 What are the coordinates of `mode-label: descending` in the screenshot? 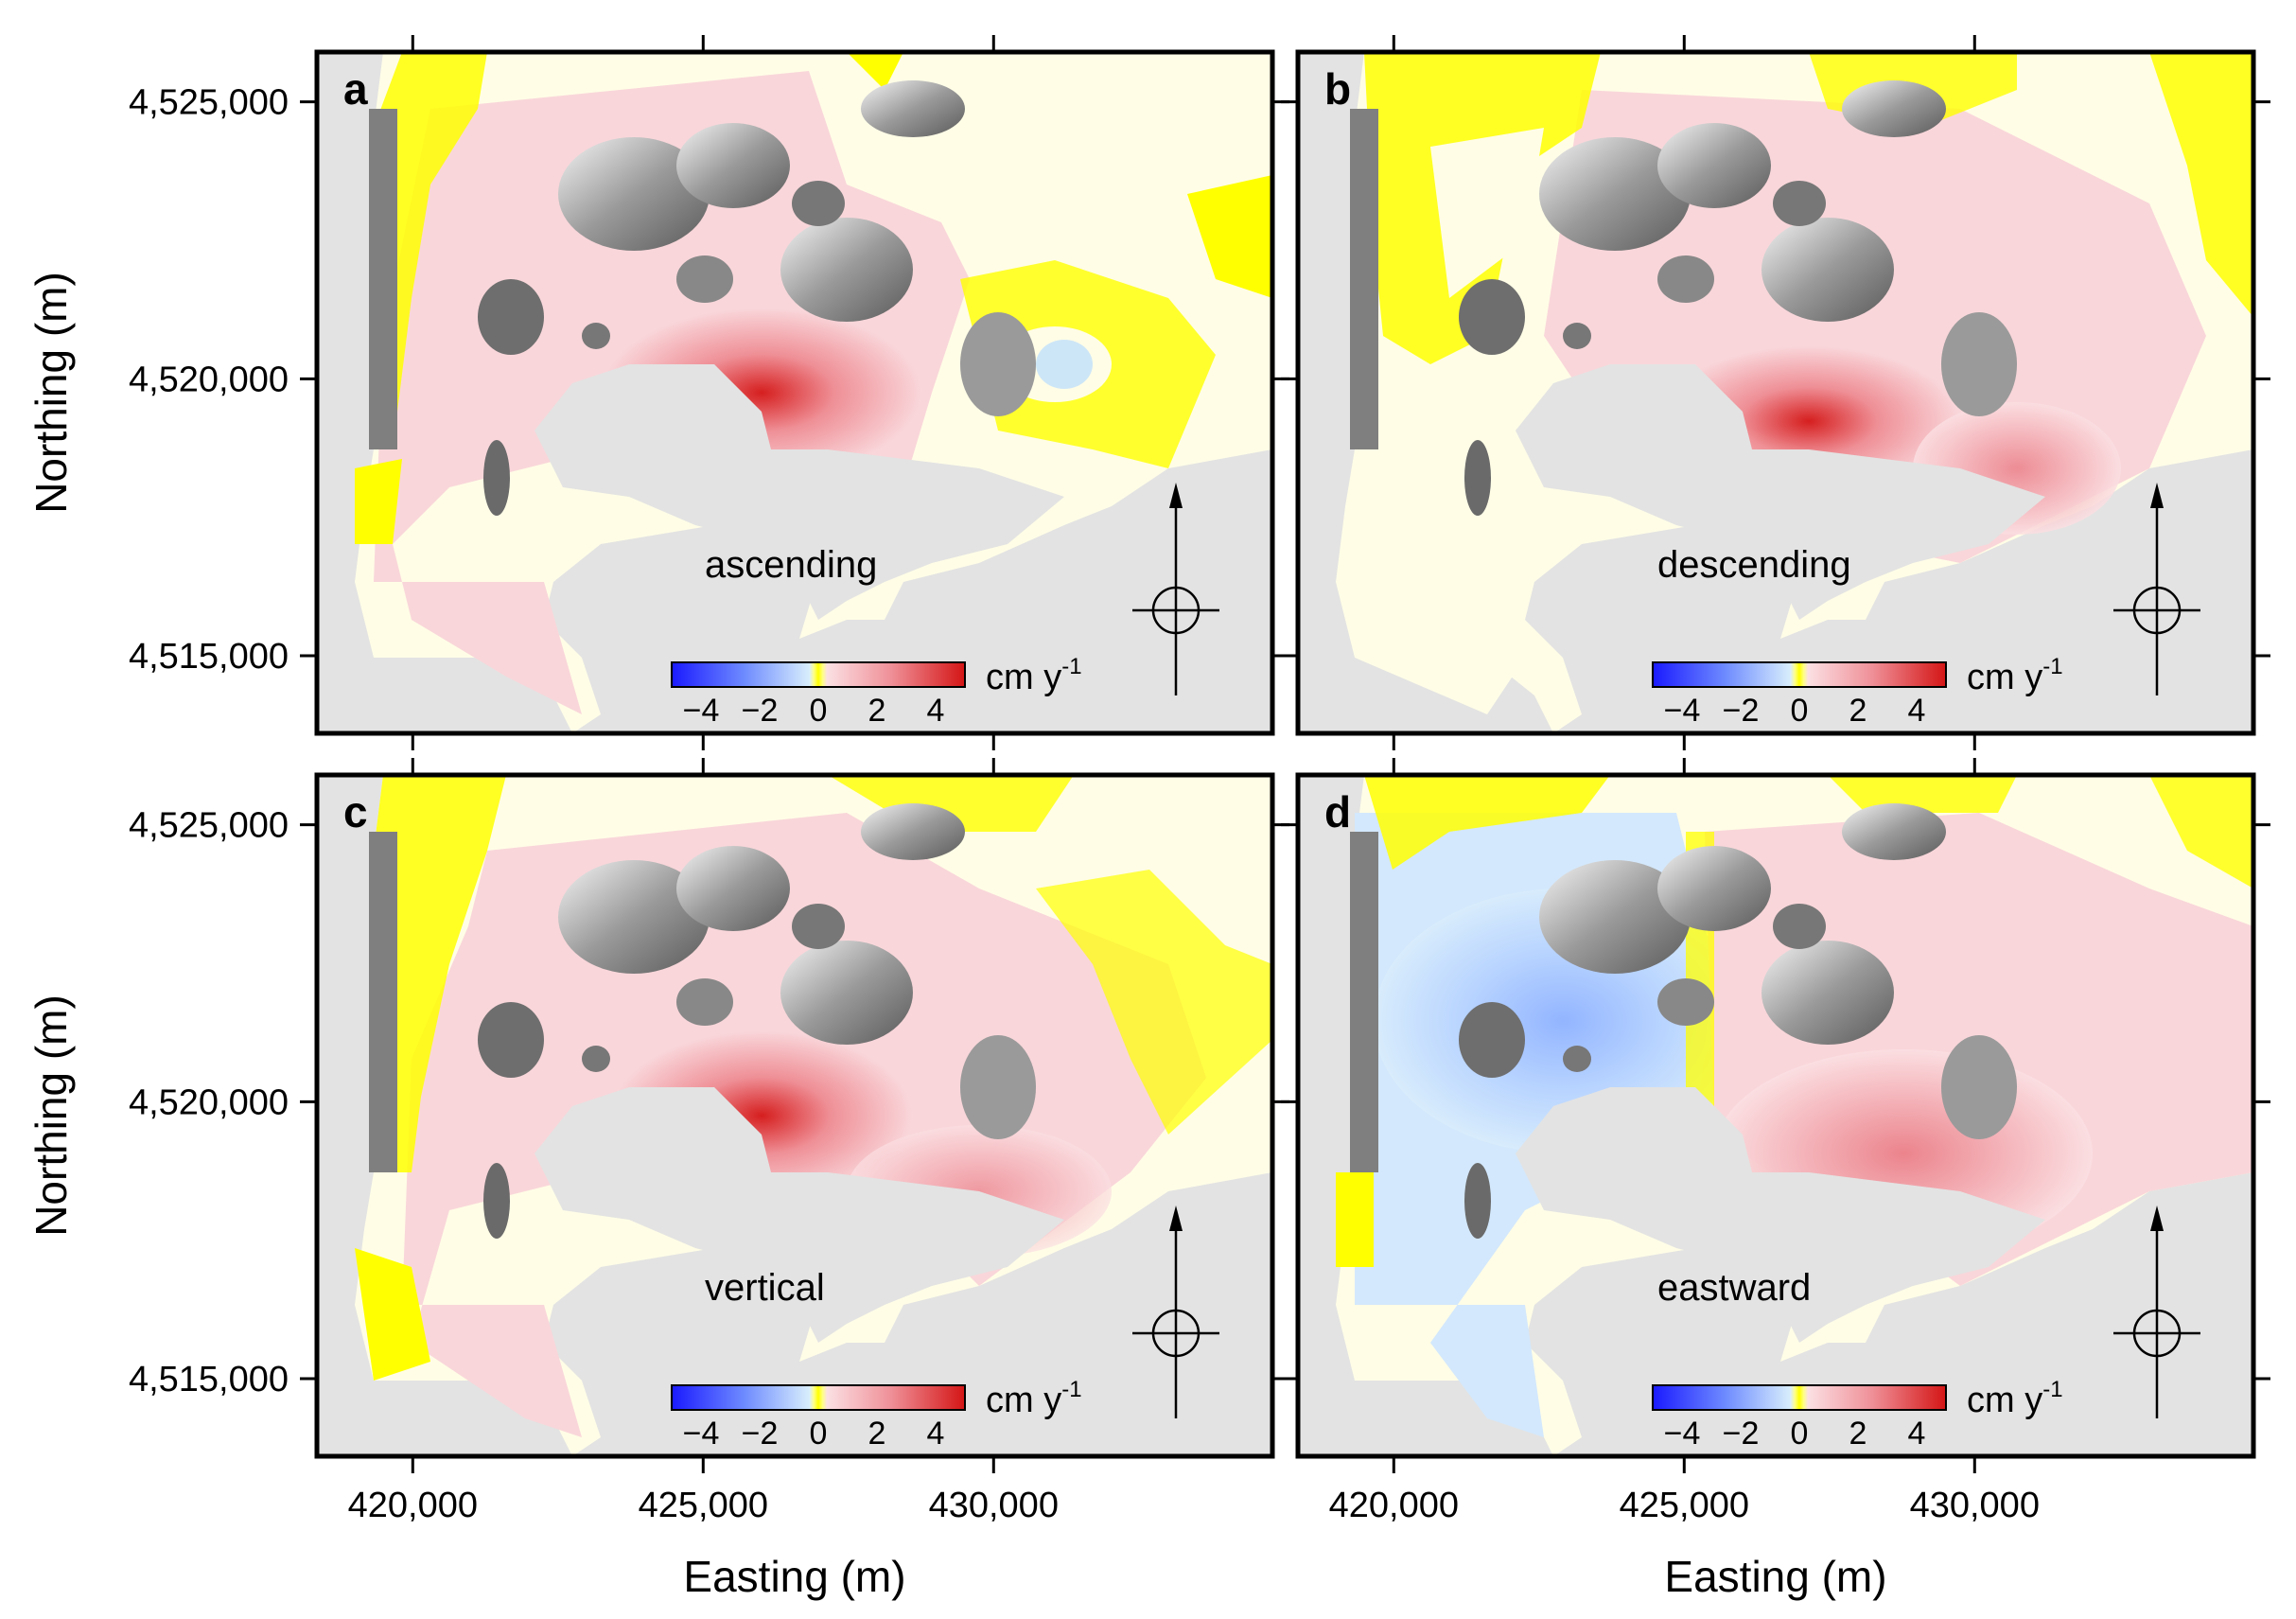 It's located at (1754, 565).